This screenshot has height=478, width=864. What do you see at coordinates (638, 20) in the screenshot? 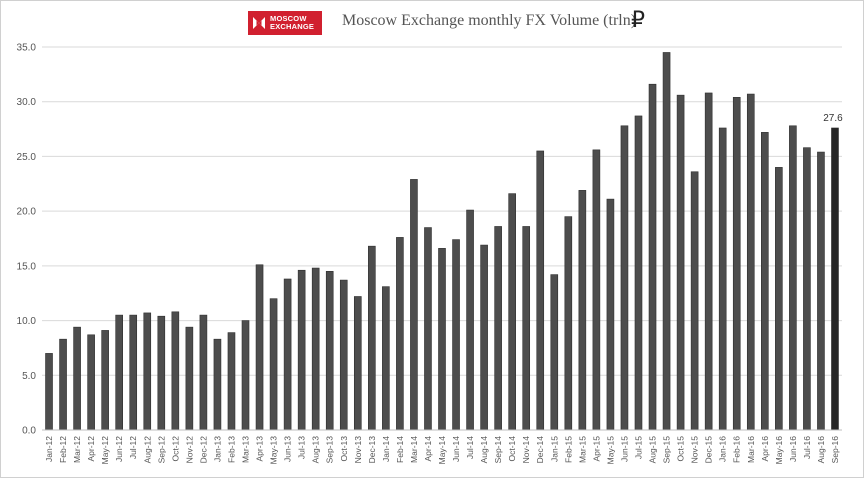
I see `ruble-symbol: ₽` at bounding box center [638, 20].